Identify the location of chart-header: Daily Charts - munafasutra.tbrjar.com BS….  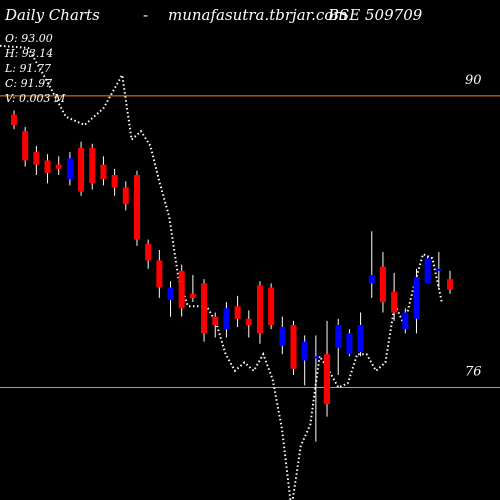
(213, 15).